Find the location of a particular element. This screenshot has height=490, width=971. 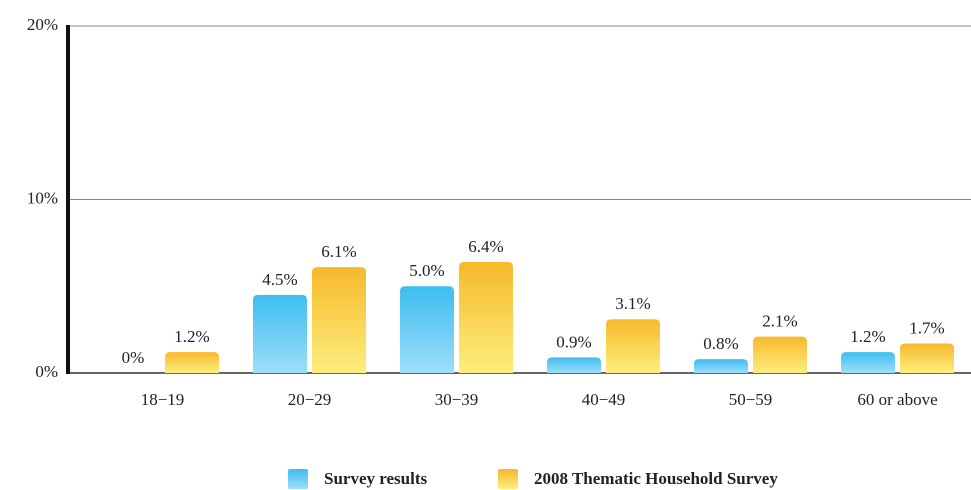

y-tick-label: 0% is located at coordinates (46, 371).